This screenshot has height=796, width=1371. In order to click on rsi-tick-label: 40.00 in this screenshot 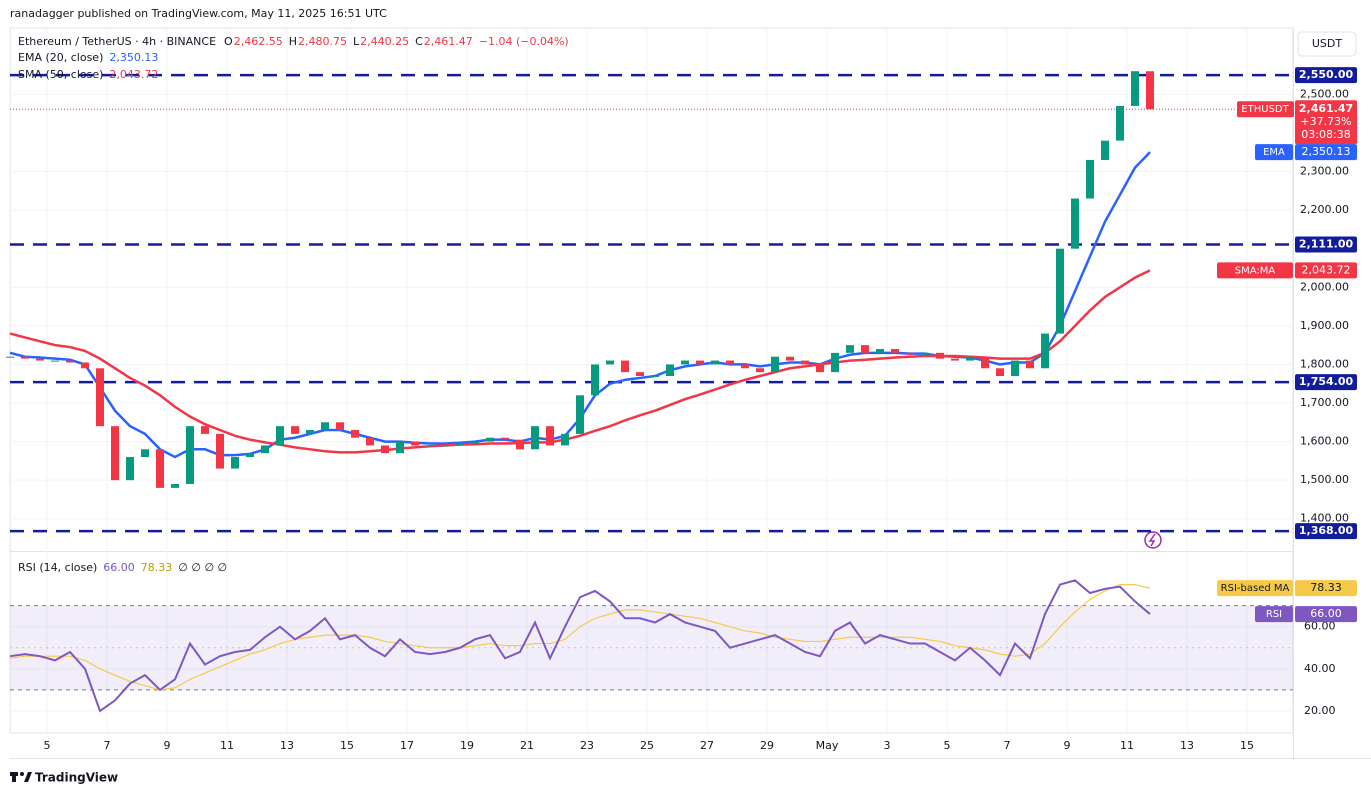, I will do `click(1320, 668)`.